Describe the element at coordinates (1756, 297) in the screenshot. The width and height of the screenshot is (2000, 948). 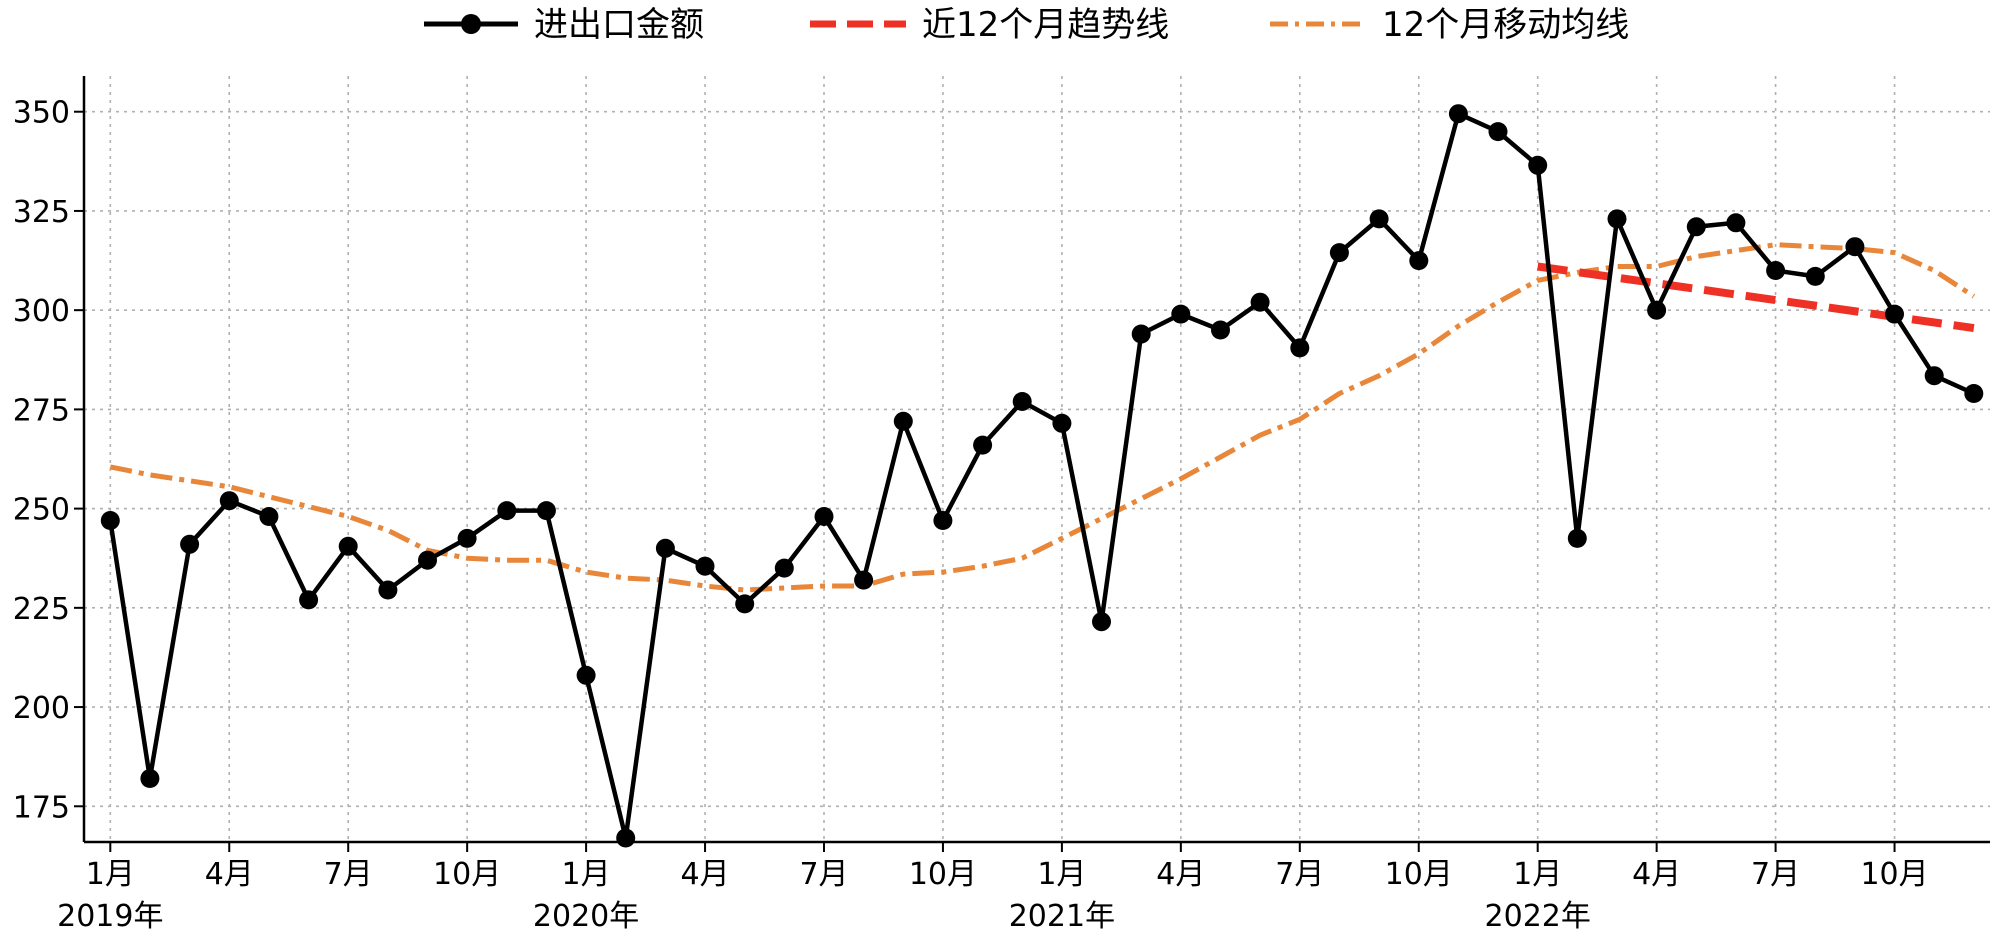
I see `series-line-trend` at that location.